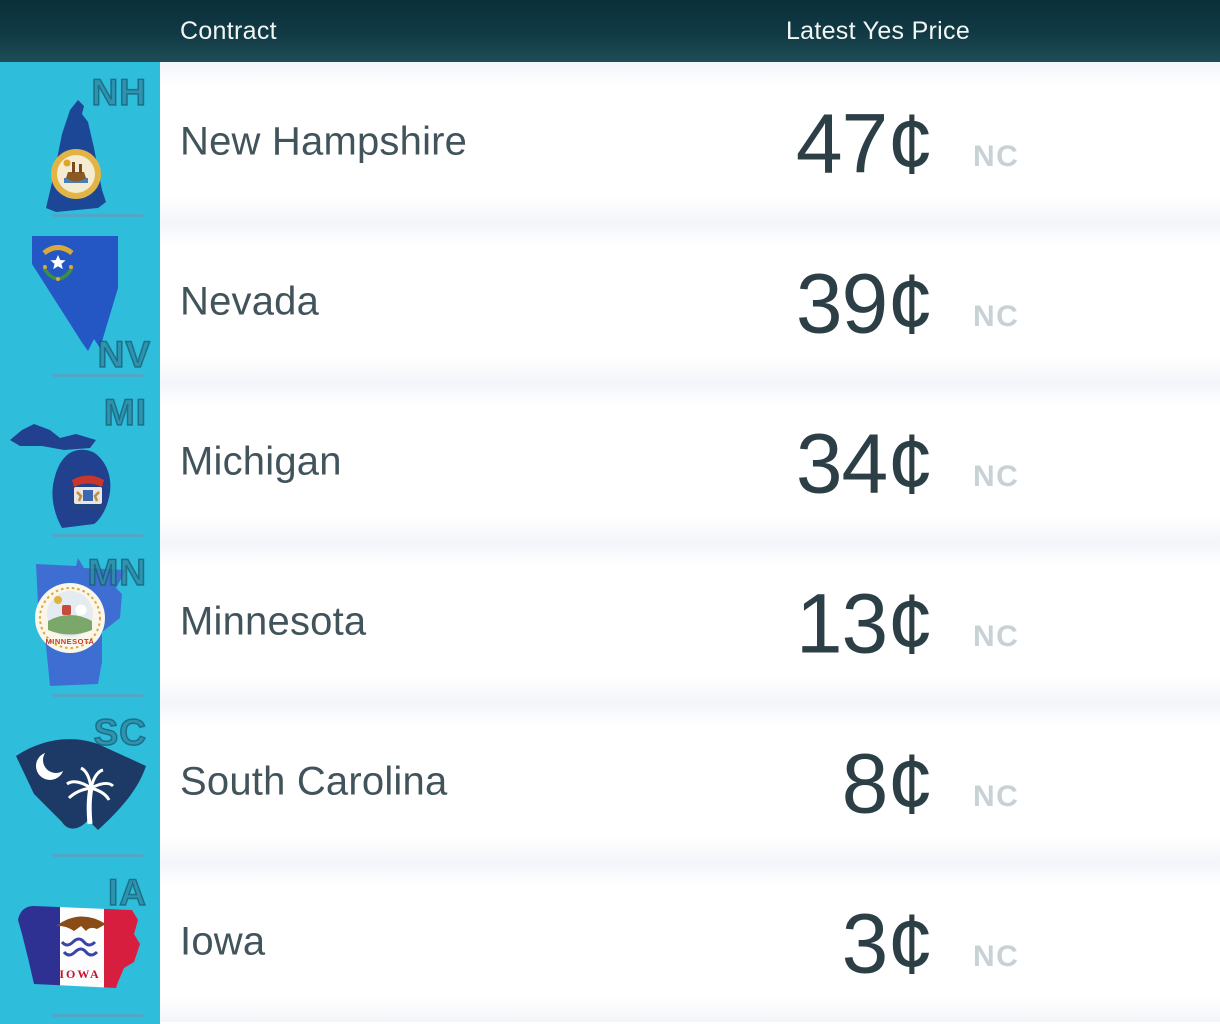 The height and width of the screenshot is (1024, 1220). I want to click on state-tile-south-carolina: SC, so click(80, 782).